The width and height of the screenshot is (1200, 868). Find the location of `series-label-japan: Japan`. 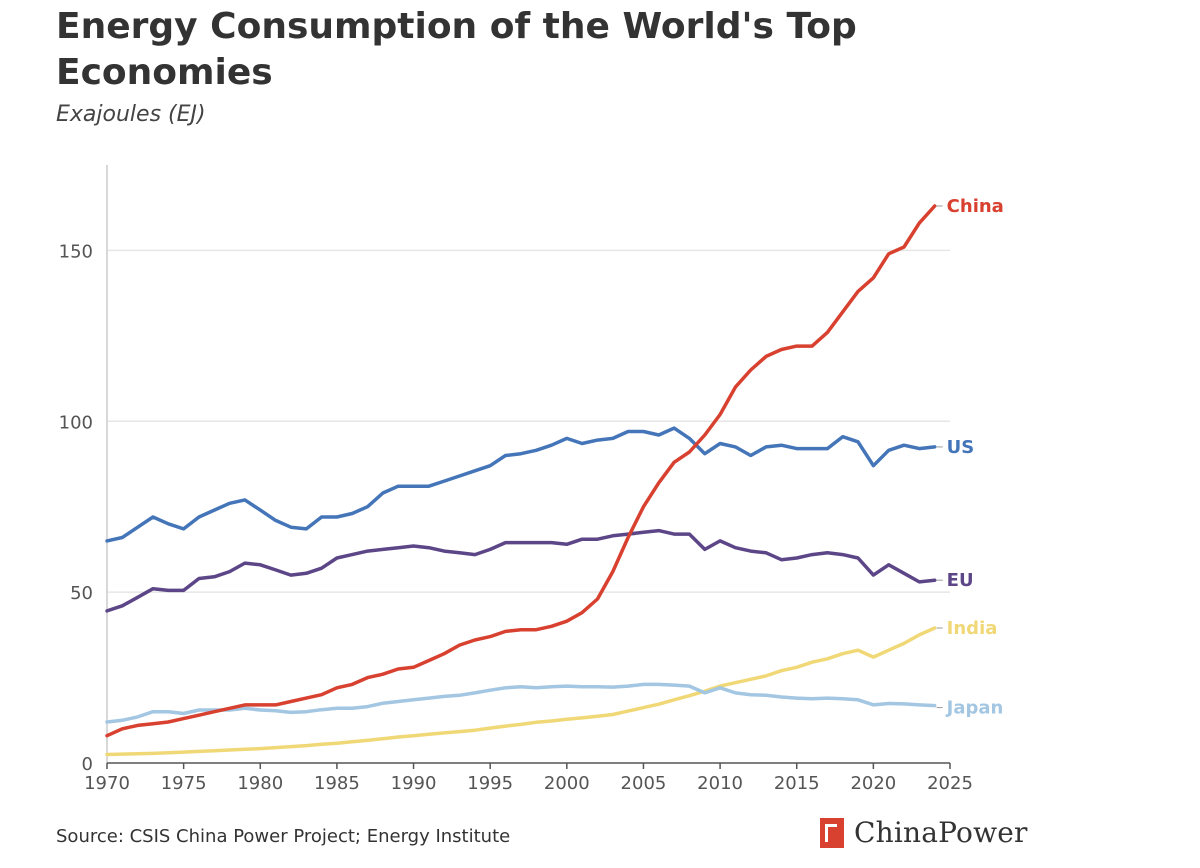

series-label-japan: Japan is located at coordinates (974, 708).